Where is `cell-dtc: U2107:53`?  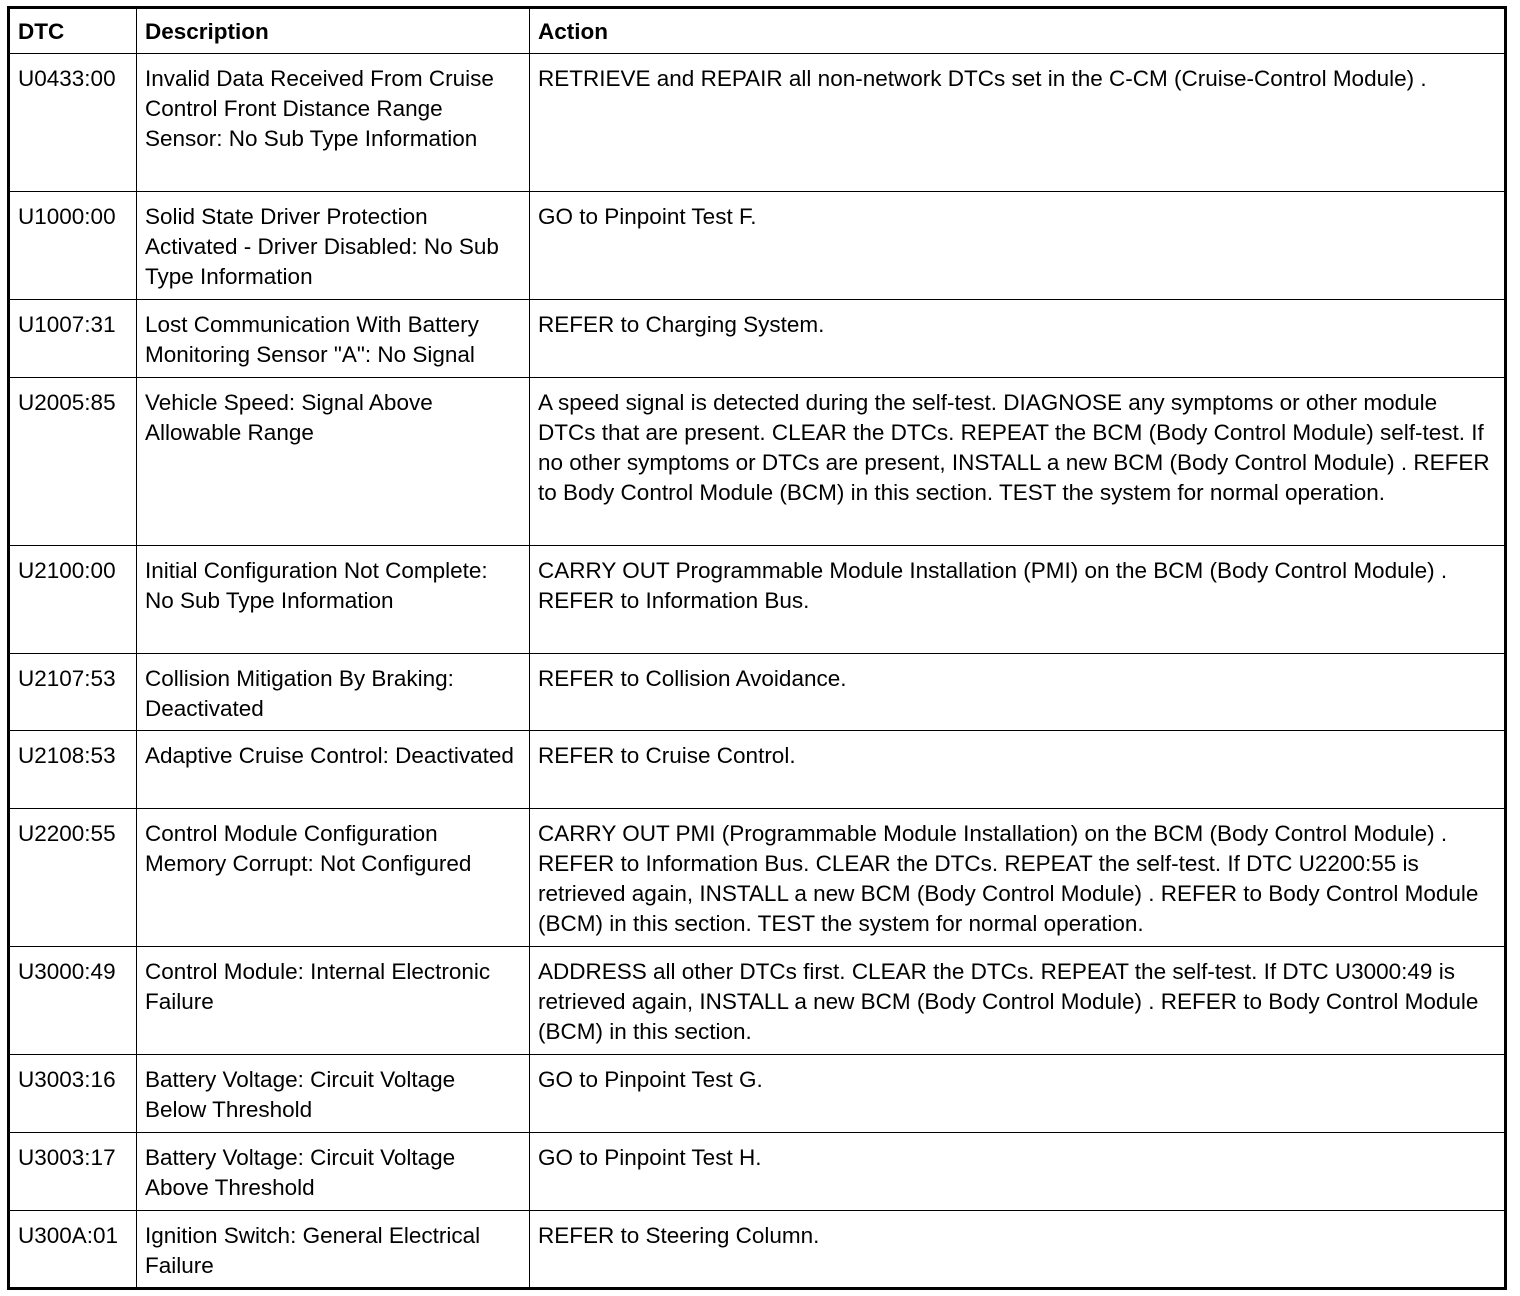
cell-dtc: U2107:53 is located at coordinates (72, 692).